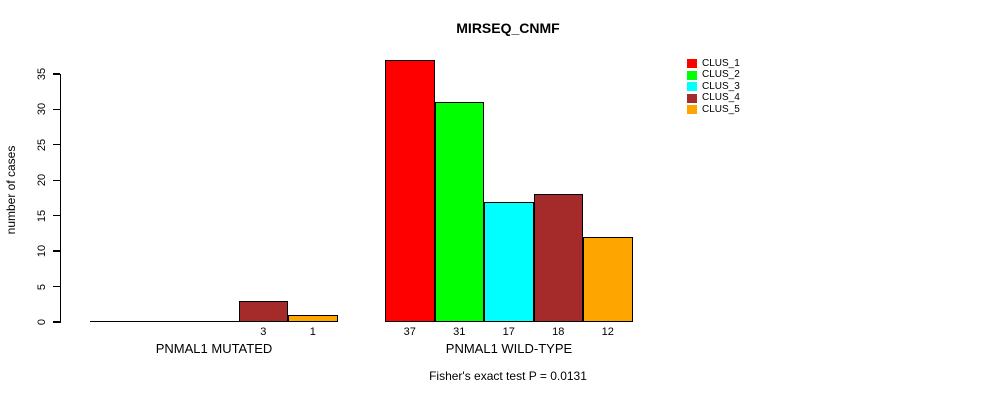 The image size is (990, 400). I want to click on bar-clus_5-wild-type, so click(608, 279).